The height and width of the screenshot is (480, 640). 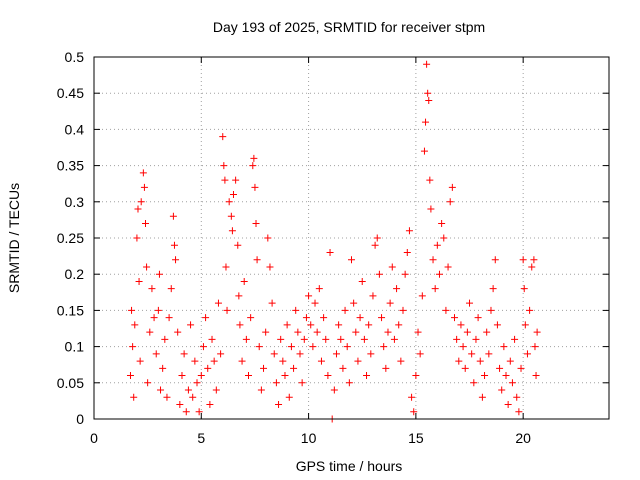 What do you see at coordinates (70, 238) in the screenshot?
I see `y-tick-label: 0.25` at bounding box center [70, 238].